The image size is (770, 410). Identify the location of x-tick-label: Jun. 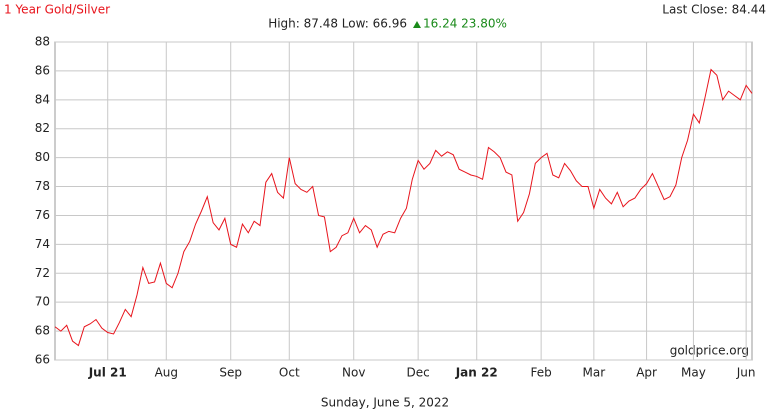
(746, 373).